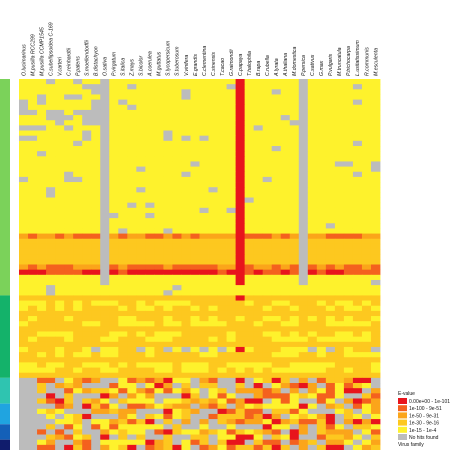 Image resolution: width=450 pixels, height=450 pixels. I want to click on column-label: S.tuberosum, so click(178, 61).